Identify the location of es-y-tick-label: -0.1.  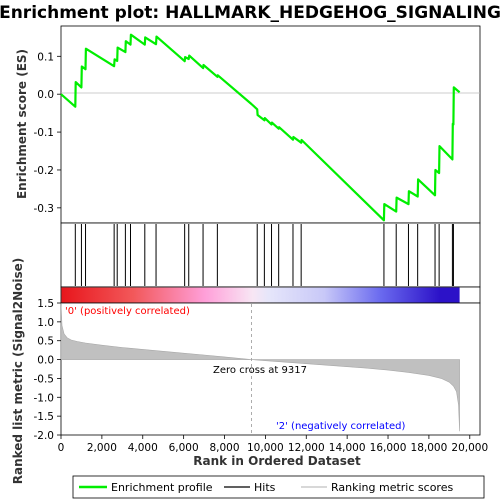
(44, 133).